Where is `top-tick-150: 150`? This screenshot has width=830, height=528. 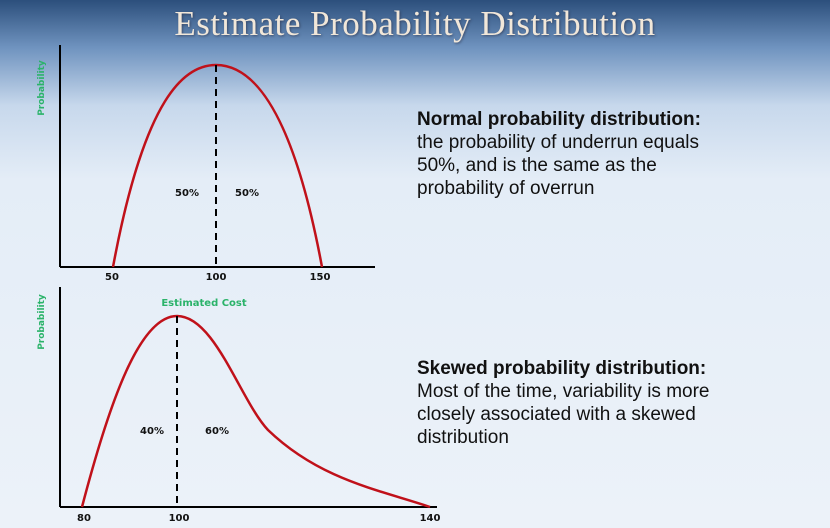
top-tick-150: 150 is located at coordinates (320, 277).